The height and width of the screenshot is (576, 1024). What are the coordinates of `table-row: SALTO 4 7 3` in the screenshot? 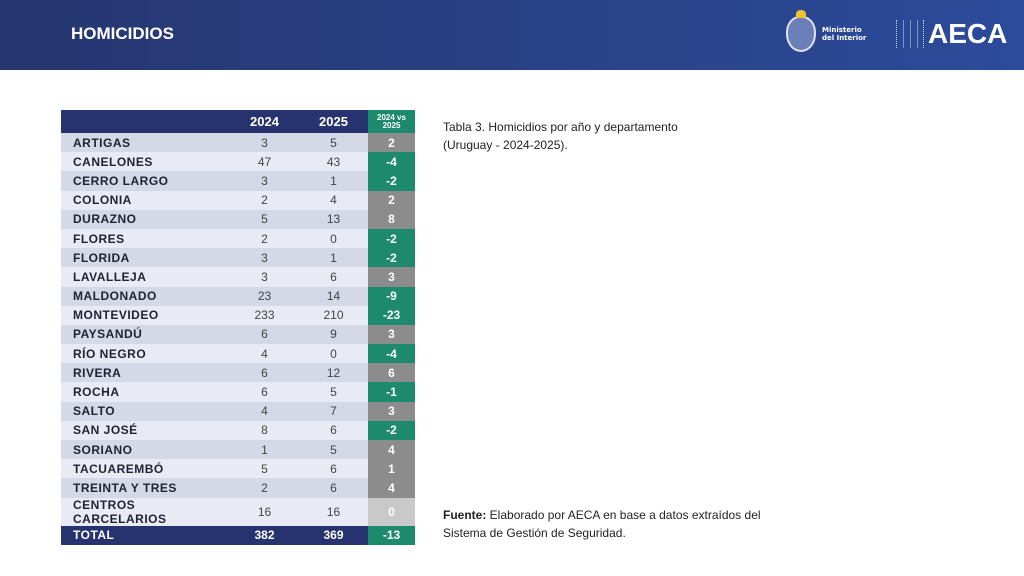 It's located at (238, 411).